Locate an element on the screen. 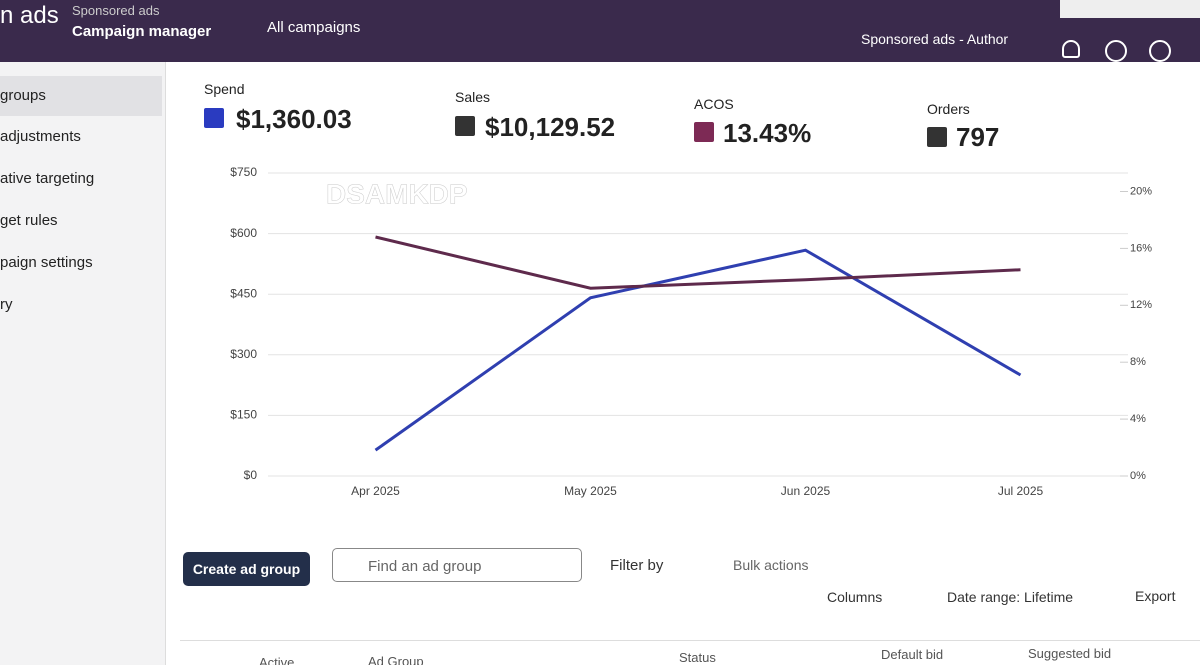 This screenshot has height=665, width=1200. export-button: Export is located at coordinates (1155, 596).